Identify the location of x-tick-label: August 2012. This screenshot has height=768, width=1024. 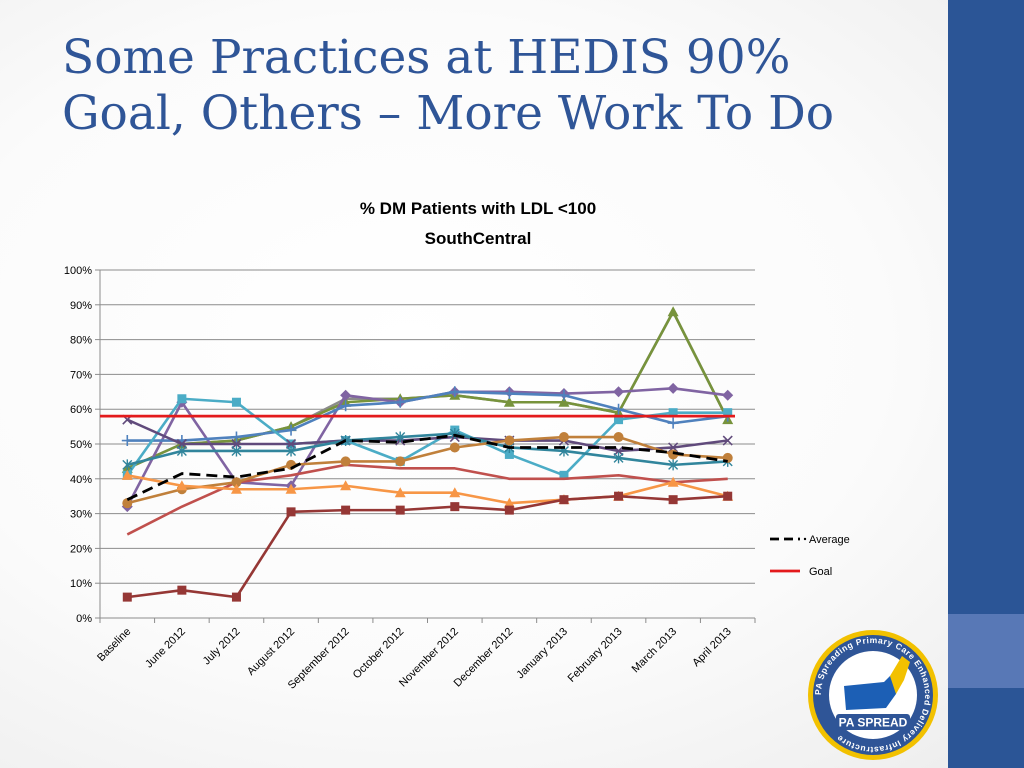
(271, 652).